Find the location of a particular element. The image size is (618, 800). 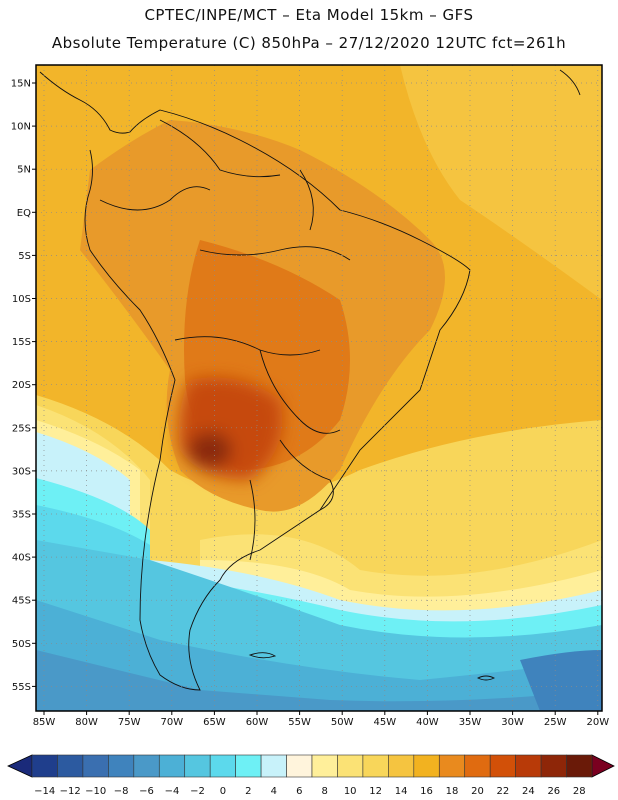

lon-label-75w: 75W is located at coordinates (129, 722).